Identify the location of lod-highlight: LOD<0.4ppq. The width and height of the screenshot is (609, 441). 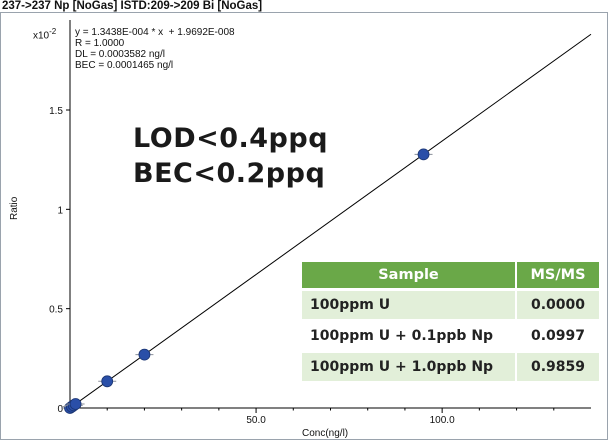
(231, 138).